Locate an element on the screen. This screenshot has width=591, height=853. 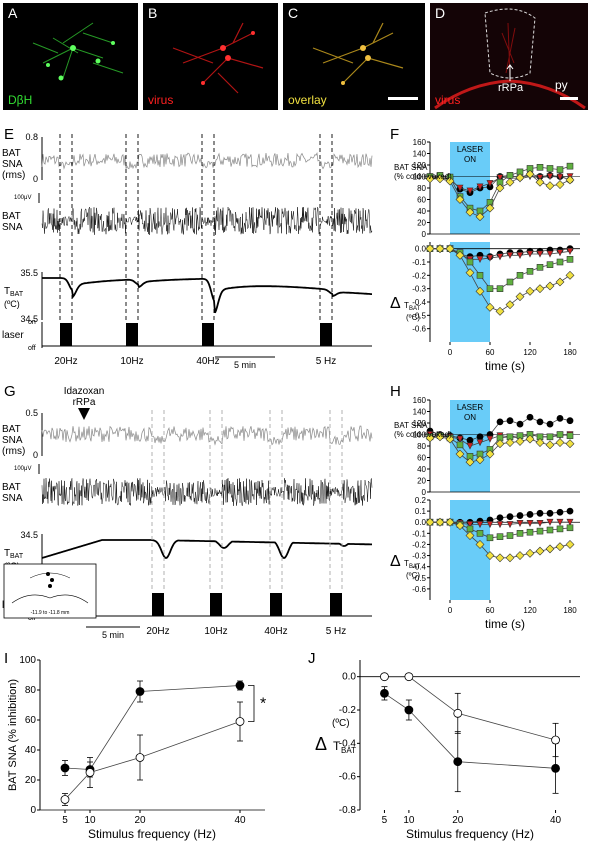
panel-b-image is located at coordinates (210, 56).